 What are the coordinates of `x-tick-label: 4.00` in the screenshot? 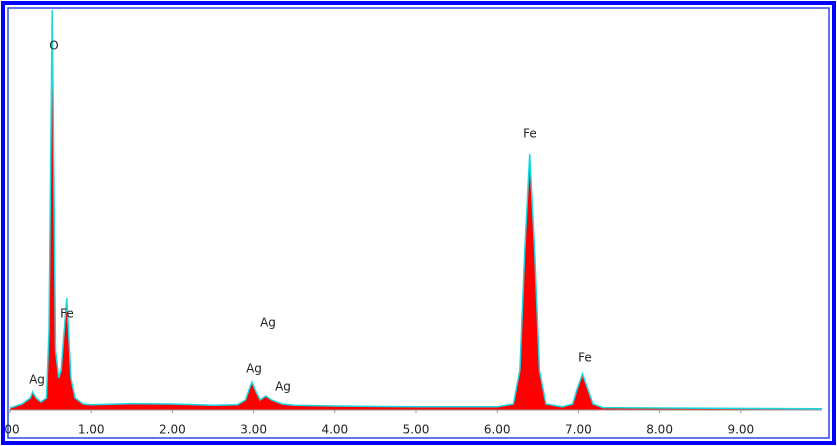 It's located at (334, 430).